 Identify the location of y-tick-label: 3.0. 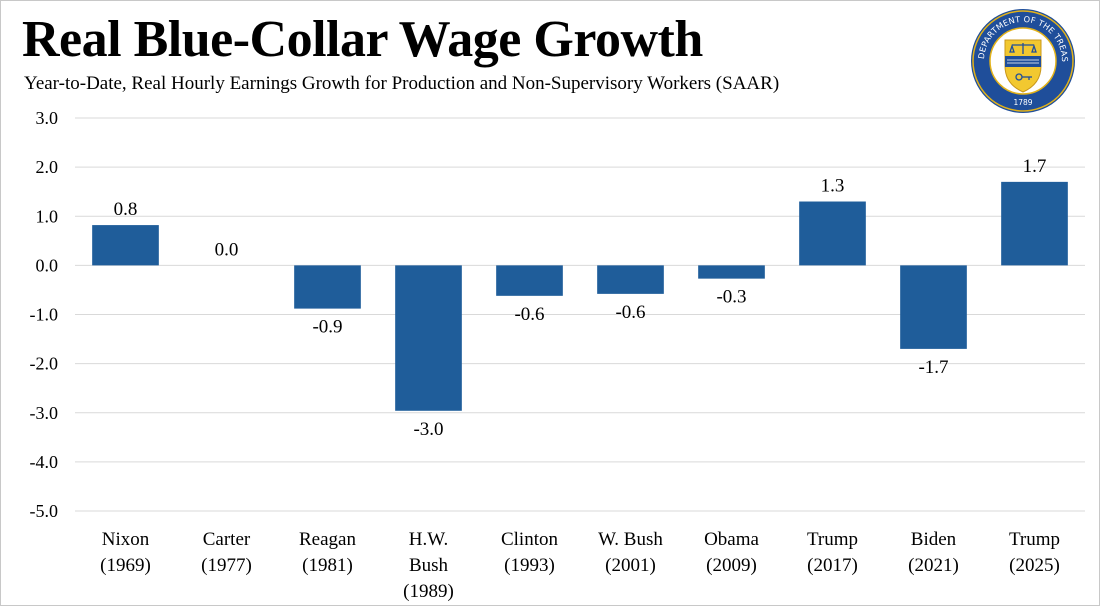
(47, 118).